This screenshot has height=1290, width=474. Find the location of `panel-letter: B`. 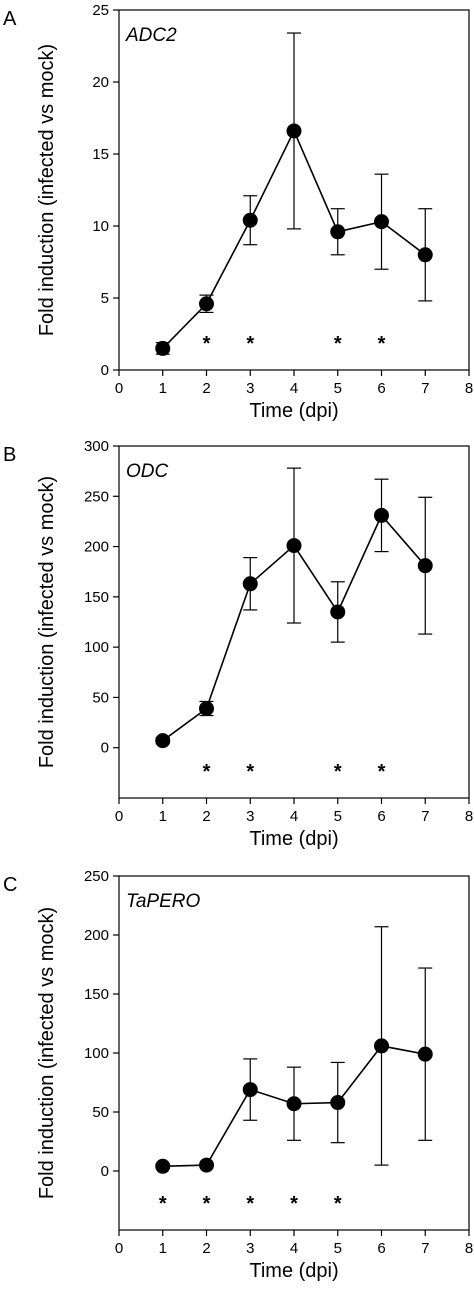

panel-letter: B is located at coordinates (9, 455).